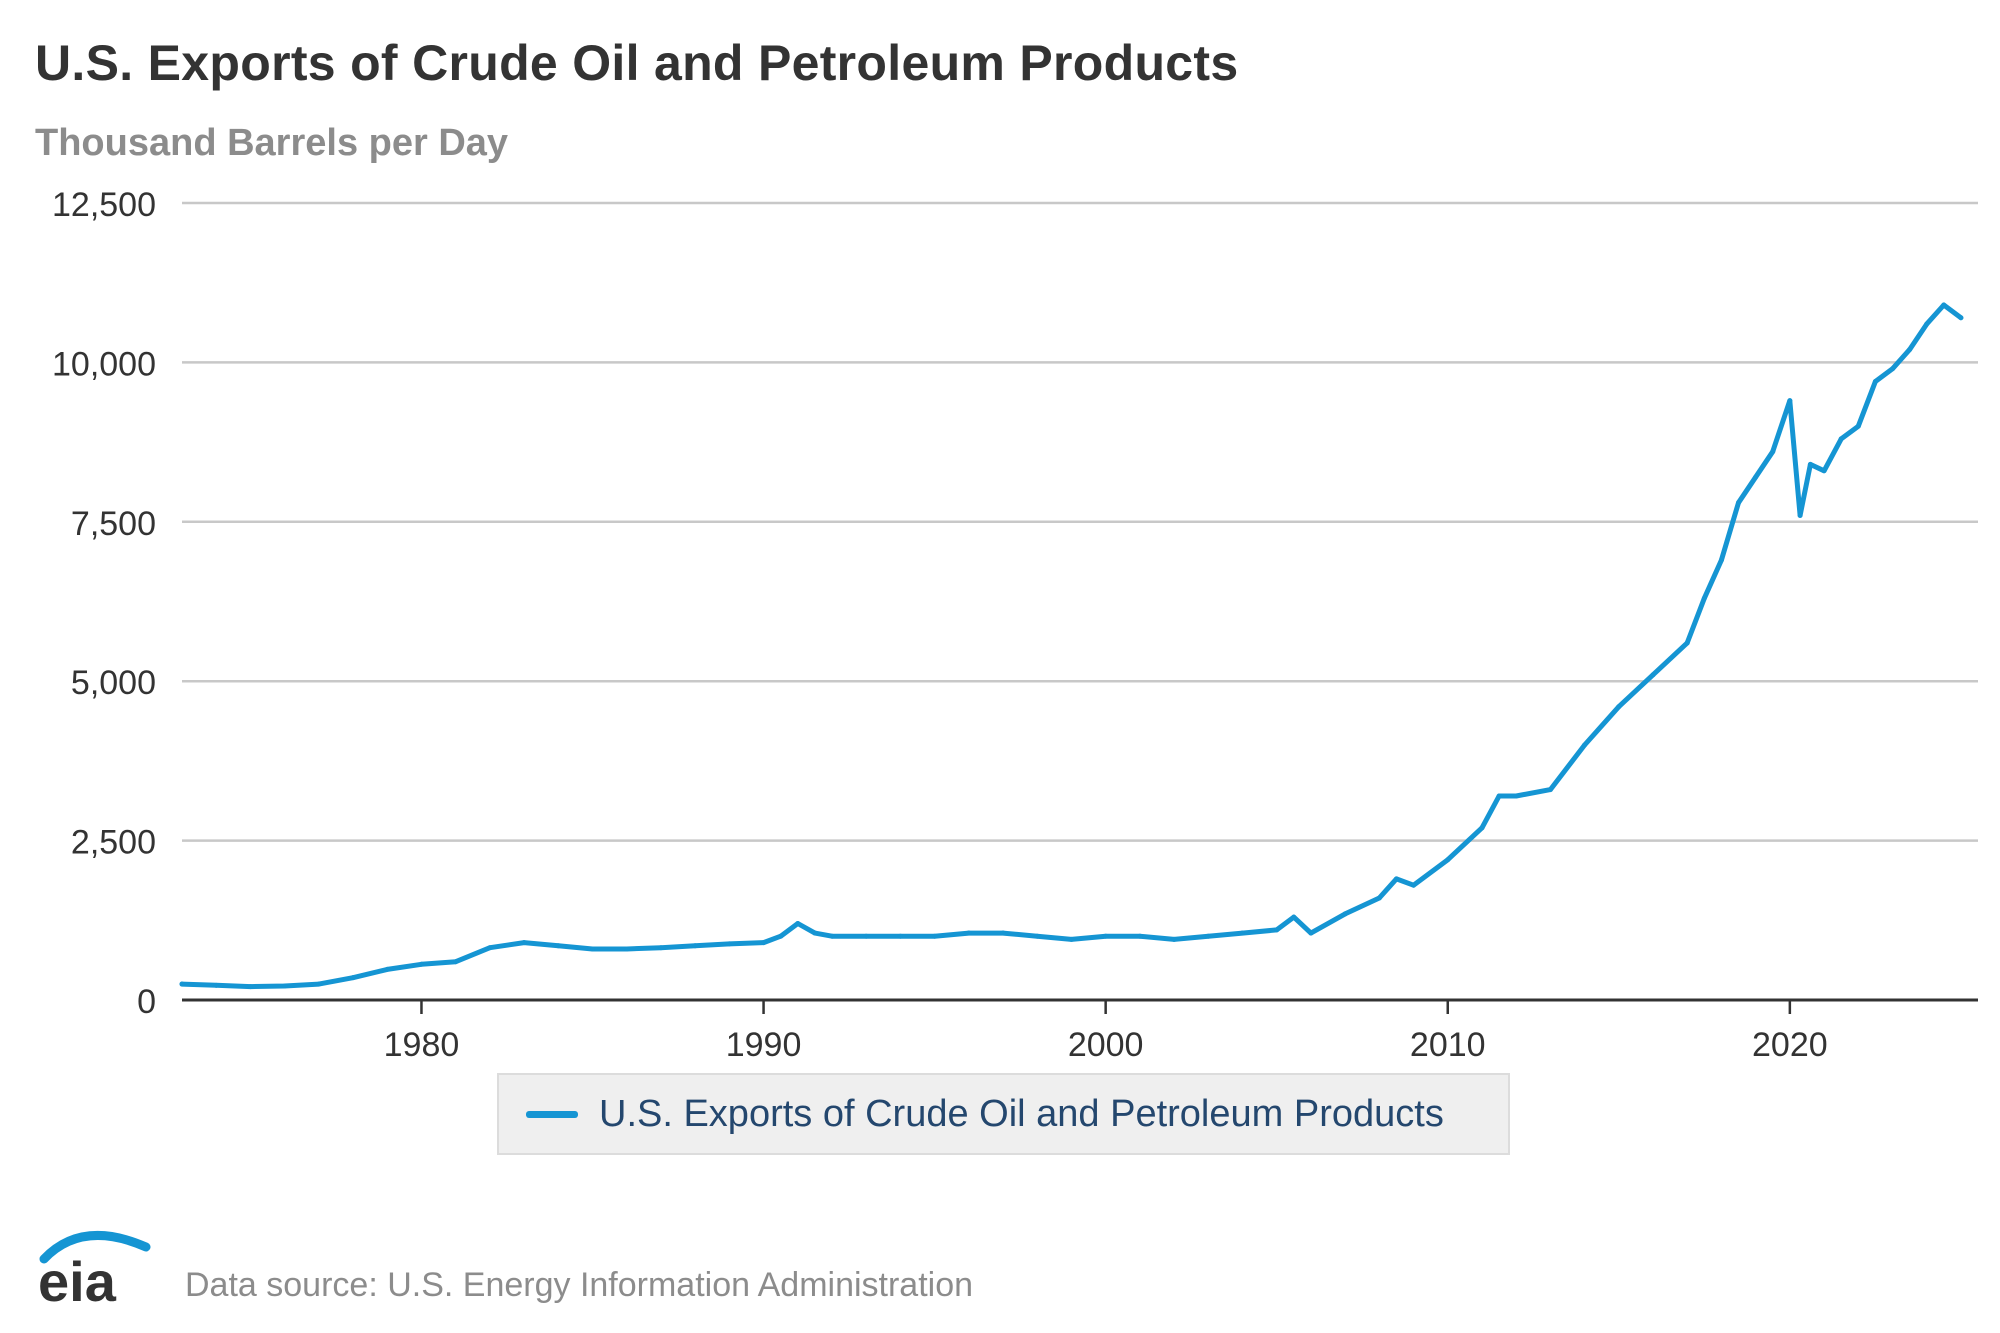  What do you see at coordinates (104, 364) in the screenshot?
I see `y-tick-label: 10,000` at bounding box center [104, 364].